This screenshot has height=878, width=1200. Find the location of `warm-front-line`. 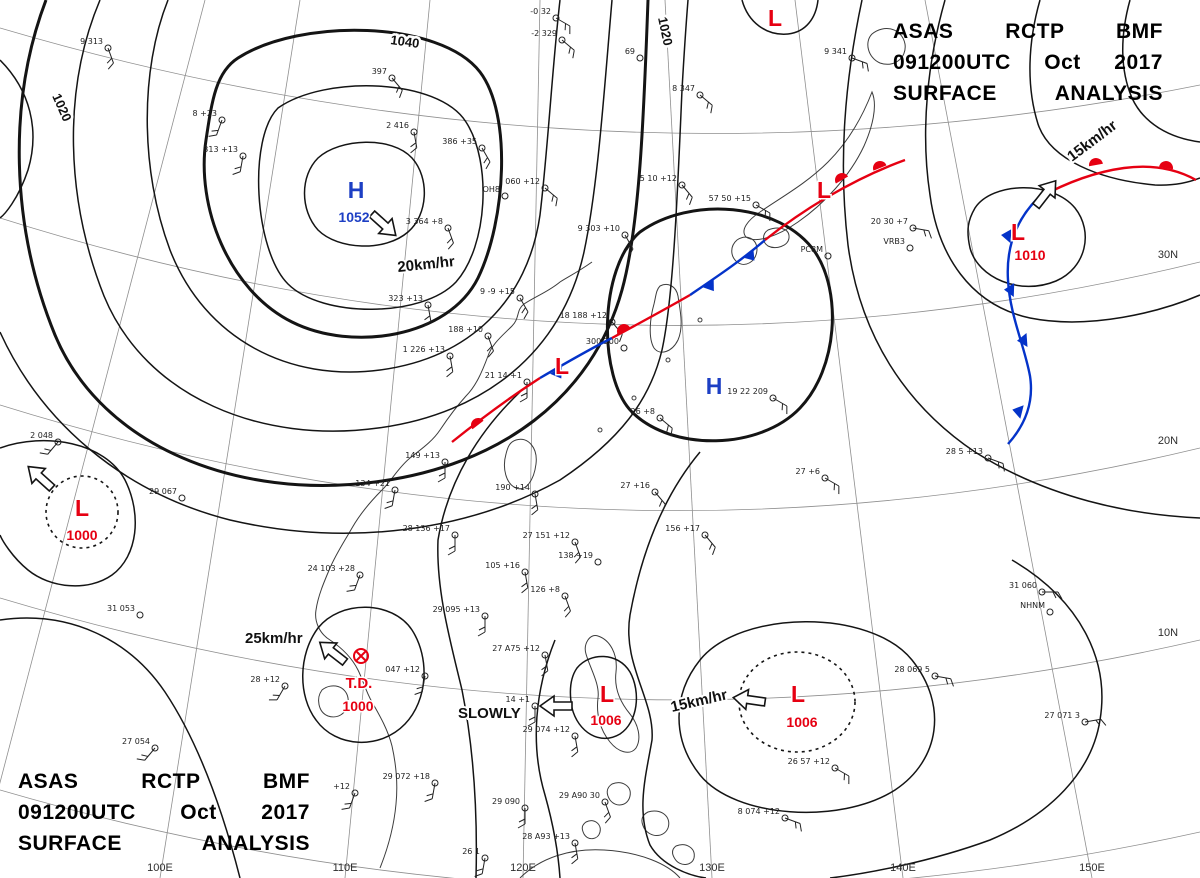

warm-front-line is located at coordinates (1117, 182).